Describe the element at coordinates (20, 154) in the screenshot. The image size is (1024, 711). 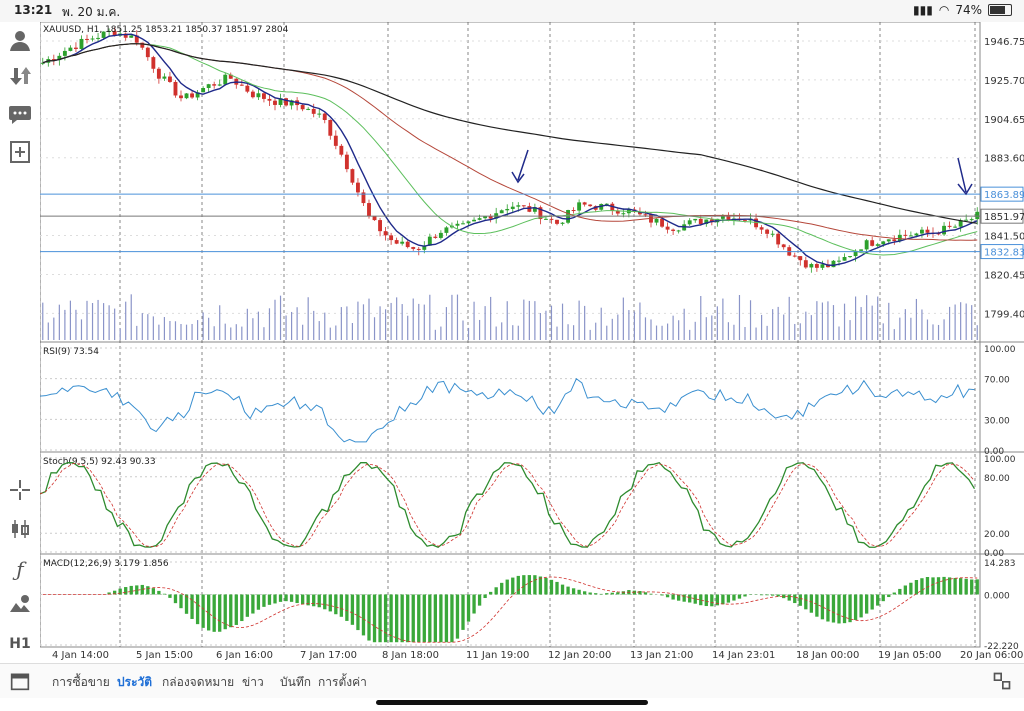
I see `add-indicator-icon` at that location.